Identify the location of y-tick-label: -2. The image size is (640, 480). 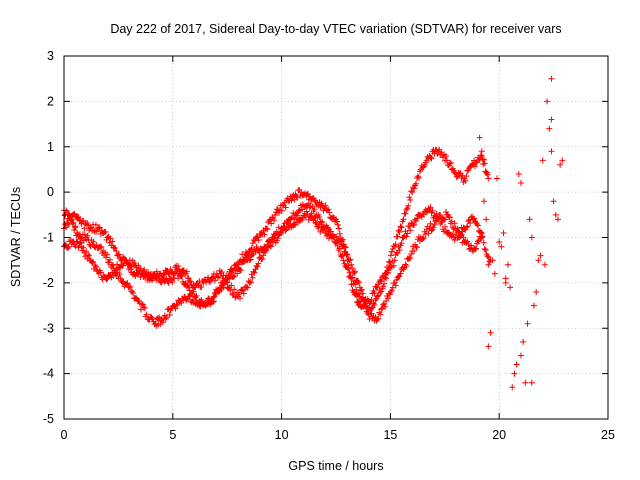
(48, 283).